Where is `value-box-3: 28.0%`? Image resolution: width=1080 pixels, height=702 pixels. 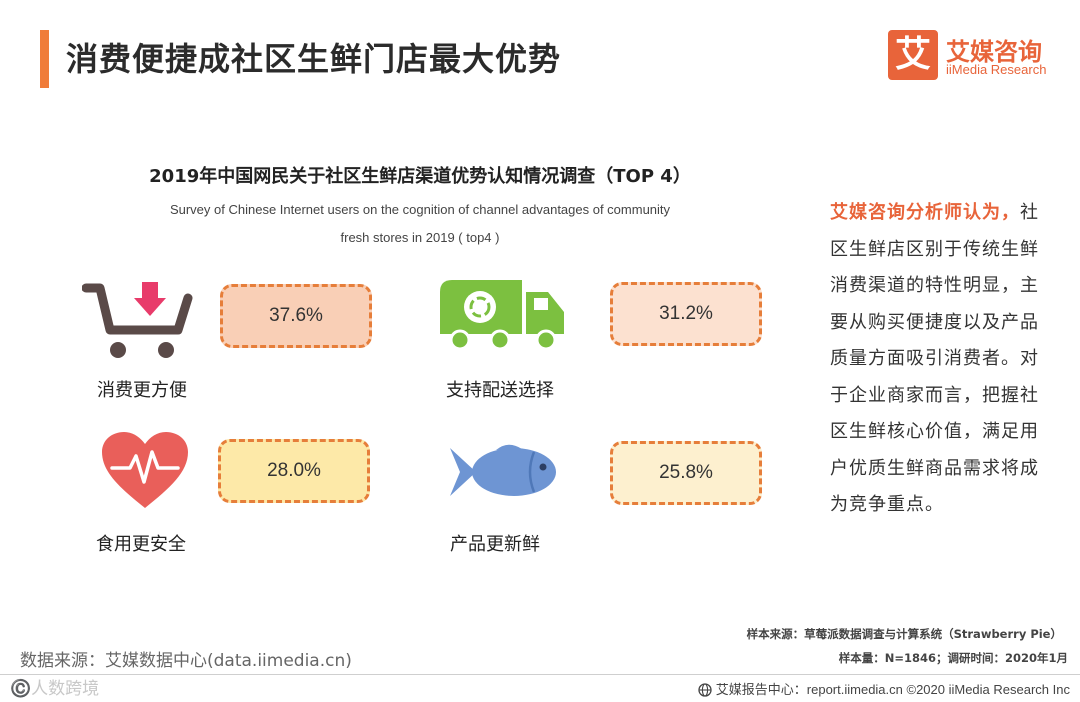
value-box-3: 28.0% is located at coordinates (294, 471).